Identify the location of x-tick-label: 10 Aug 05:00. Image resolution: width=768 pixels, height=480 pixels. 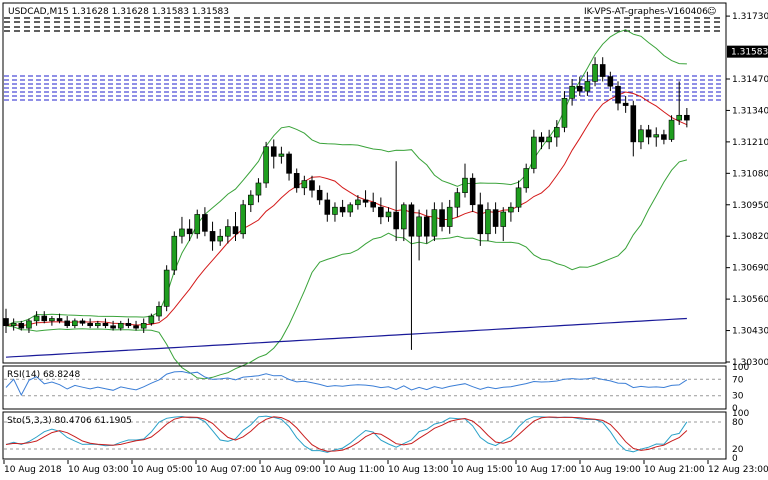
(162, 470).